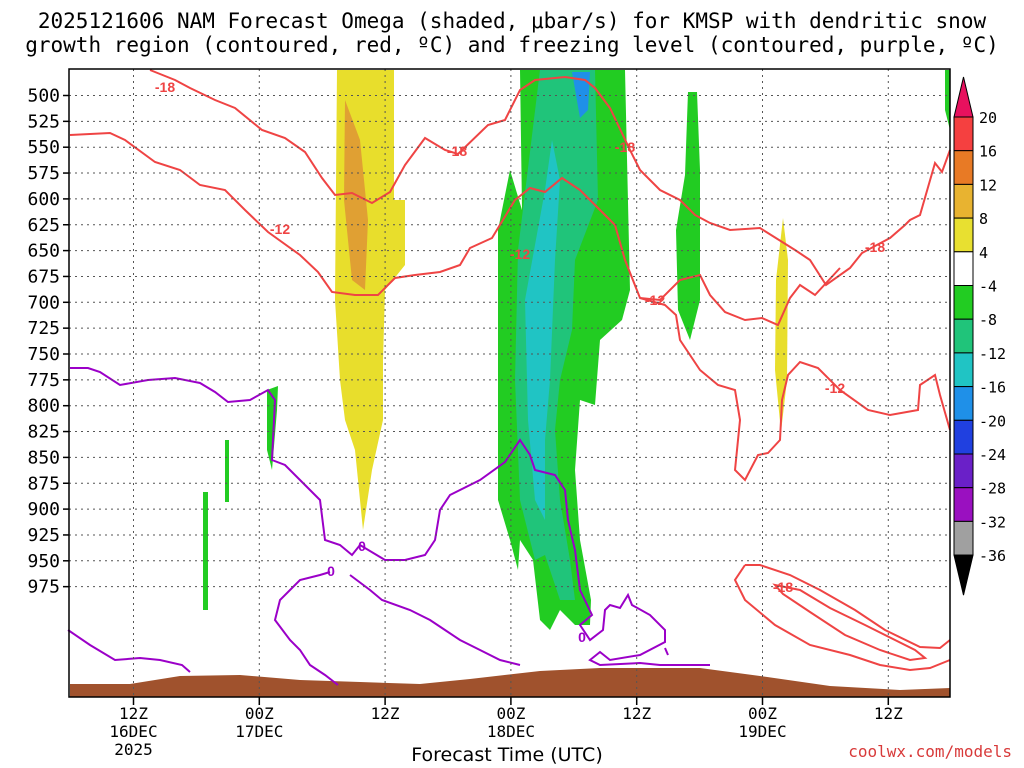  What do you see at coordinates (43, 199) in the screenshot?
I see `y-tick-label: 600` at bounding box center [43, 199].